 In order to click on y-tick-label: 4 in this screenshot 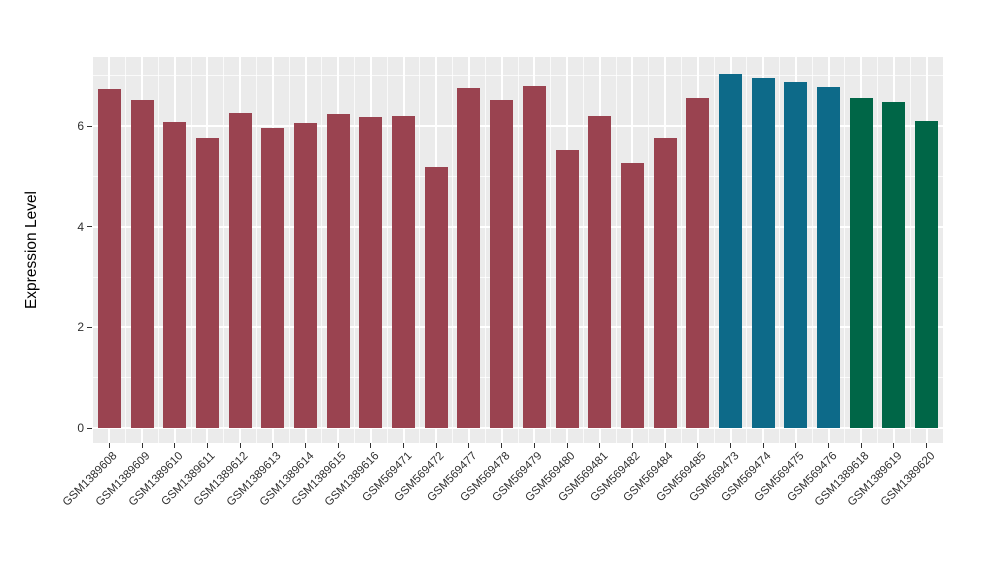, I will do `click(80, 226)`.